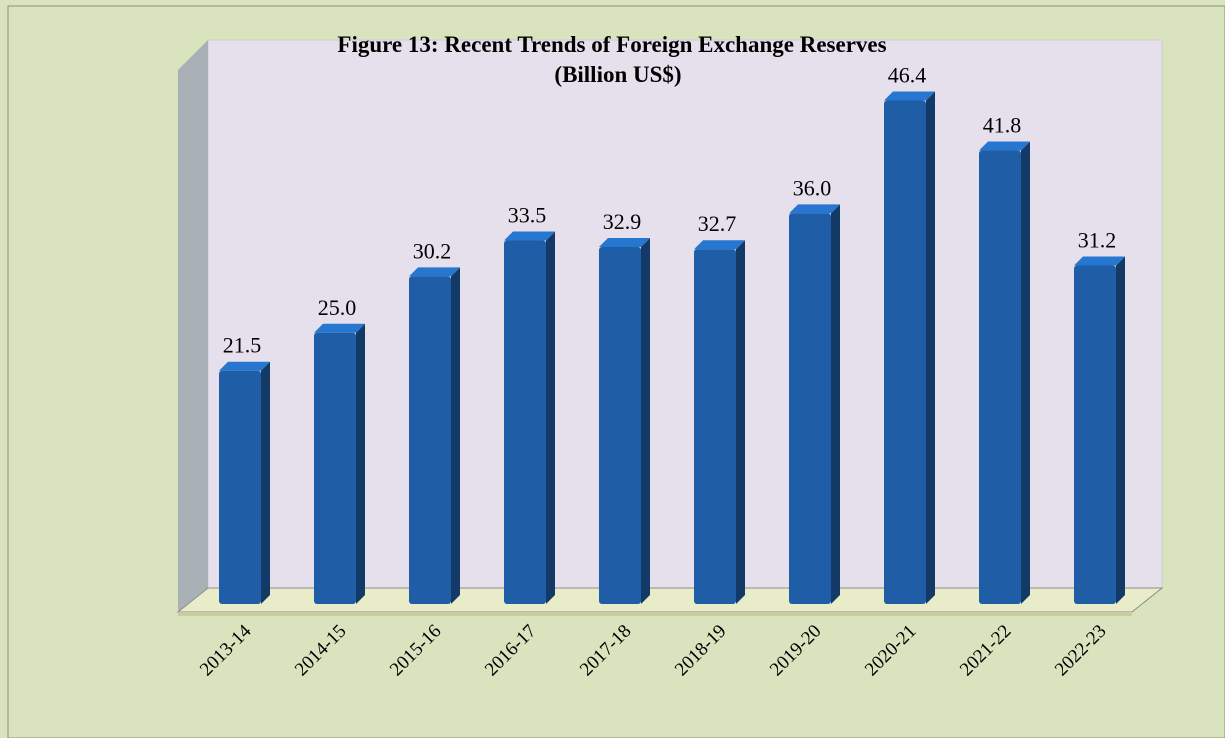  Describe the element at coordinates (432, 250) in the screenshot. I see `value-label: 30.2` at that location.